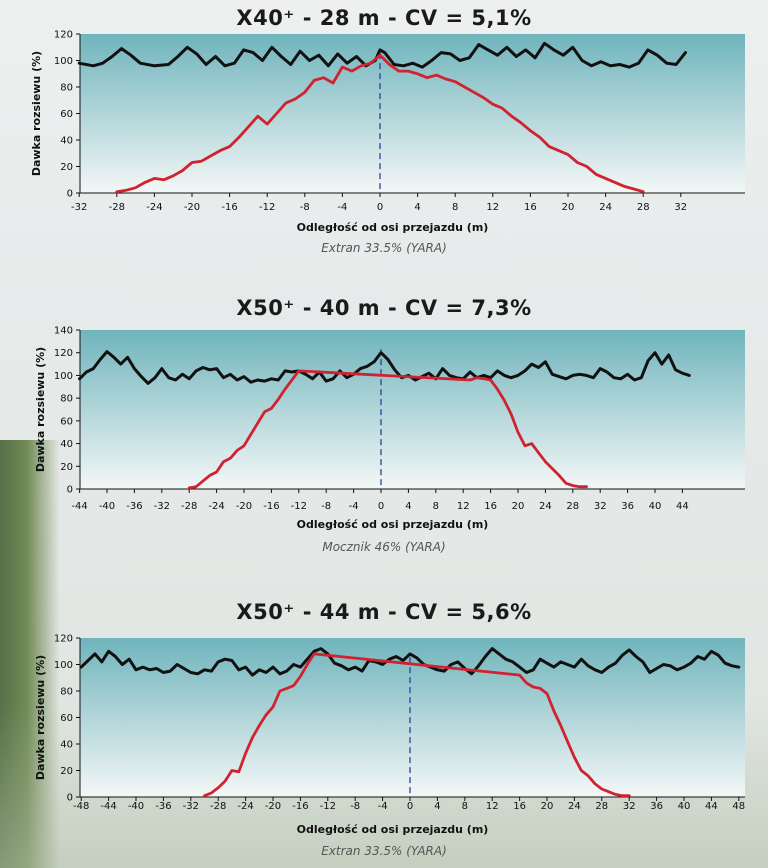 The width and height of the screenshot is (768, 868). What do you see at coordinates (711, 806) in the screenshot?
I see `x-tick-label: 44` at bounding box center [711, 806].